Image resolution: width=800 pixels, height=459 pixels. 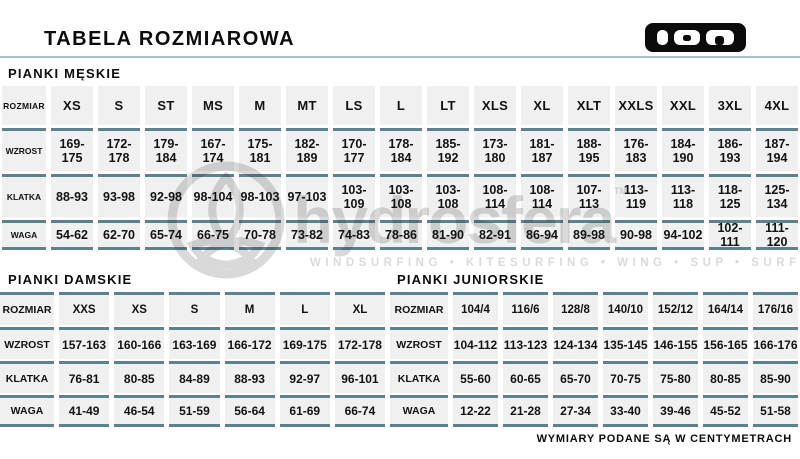 What do you see at coordinates (304, 411) in the screenshot?
I see `weight-value-cell: 61-69` at bounding box center [304, 411].